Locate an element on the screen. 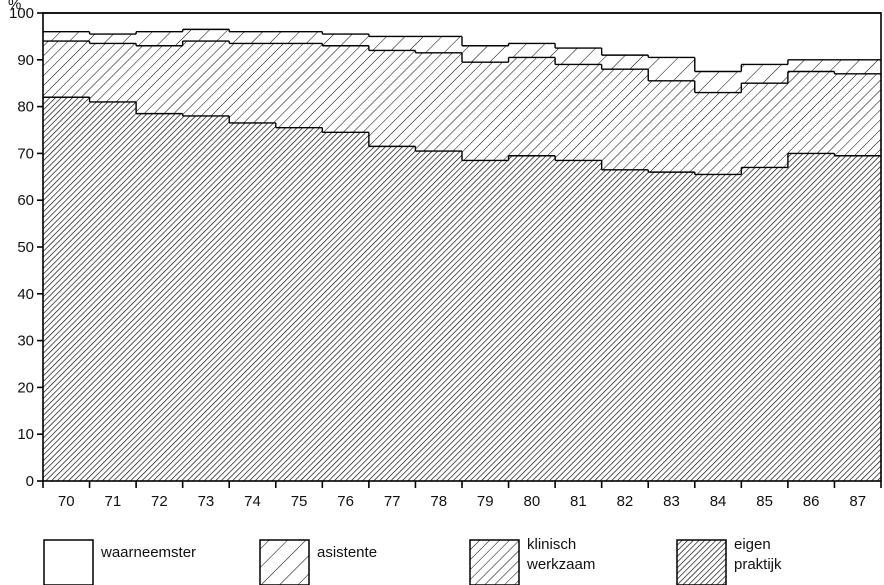 This screenshot has height=585, width=884. legend-label-0: waarneemster is located at coordinates (148, 552).